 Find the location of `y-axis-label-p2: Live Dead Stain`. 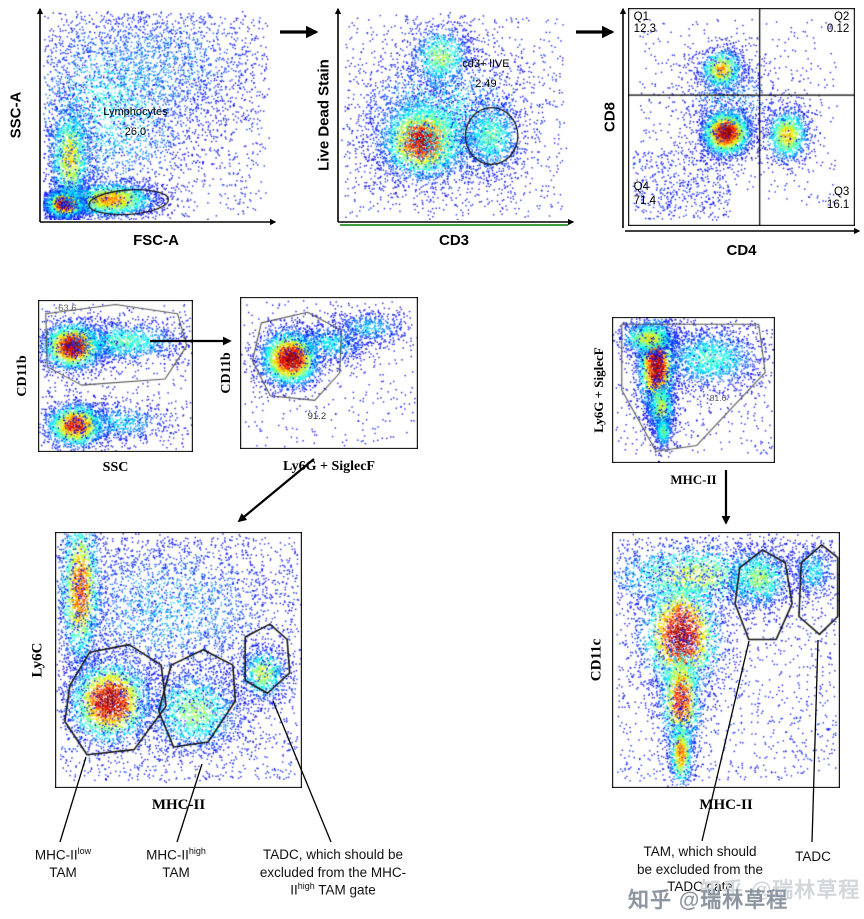

y-axis-label-p2: Live Dead Stain is located at coordinates (324, 115).